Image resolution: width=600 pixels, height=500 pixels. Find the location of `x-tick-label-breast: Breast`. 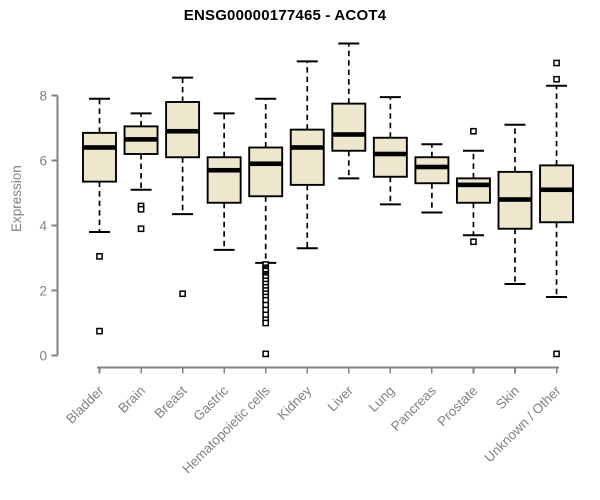

x-tick-label-breast: Breast is located at coordinates (171, 402).